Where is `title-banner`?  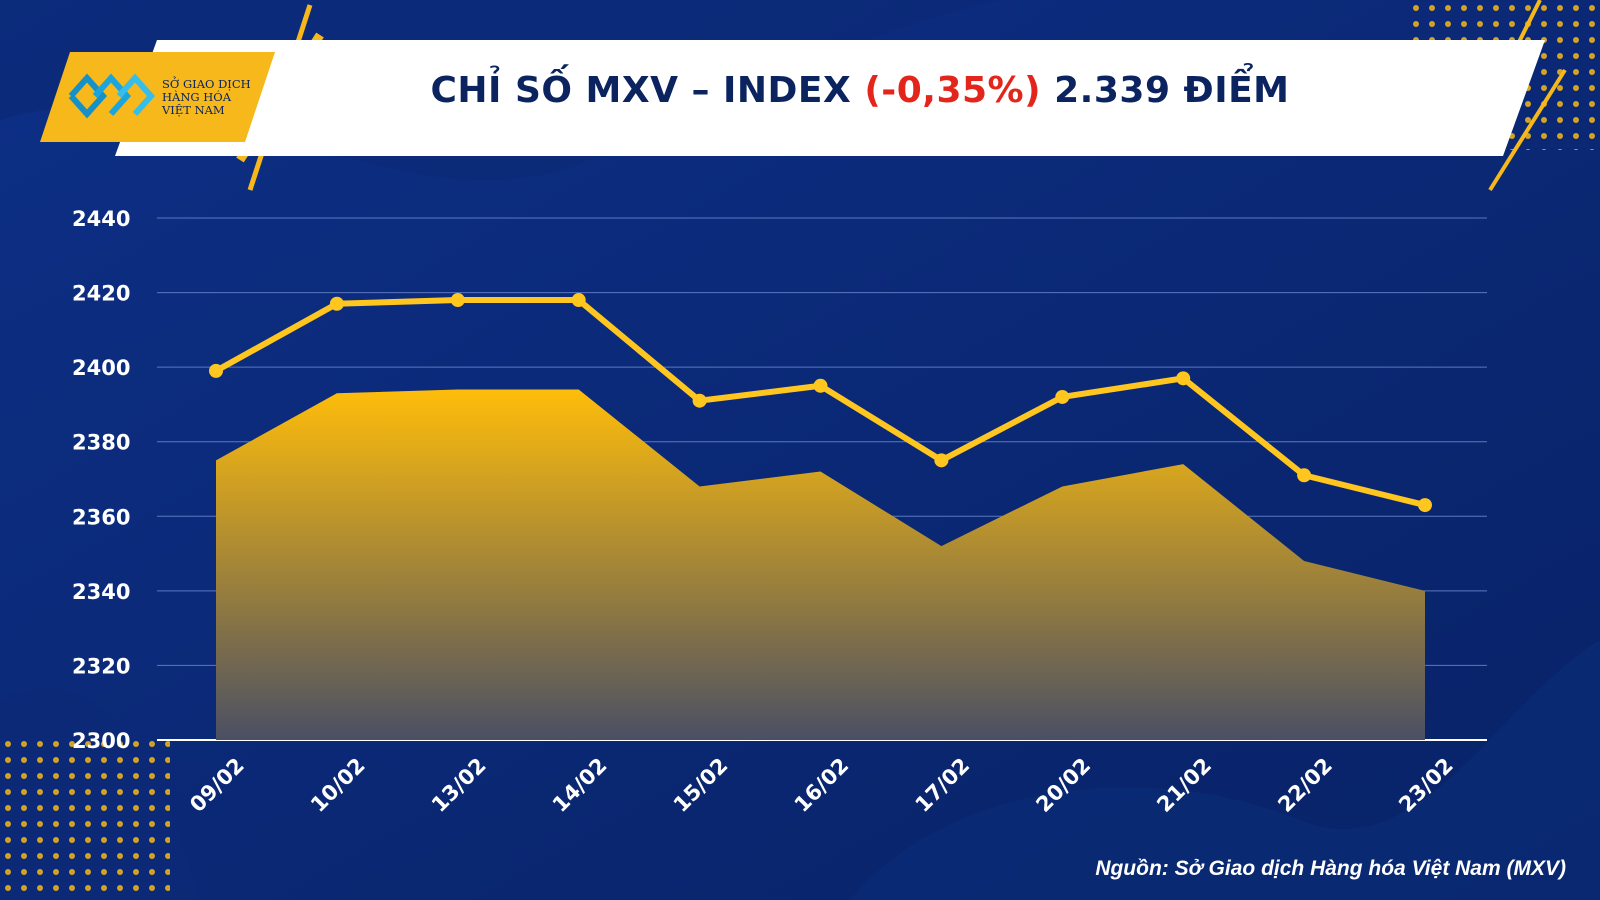
title-banner is located at coordinates (830, 98).